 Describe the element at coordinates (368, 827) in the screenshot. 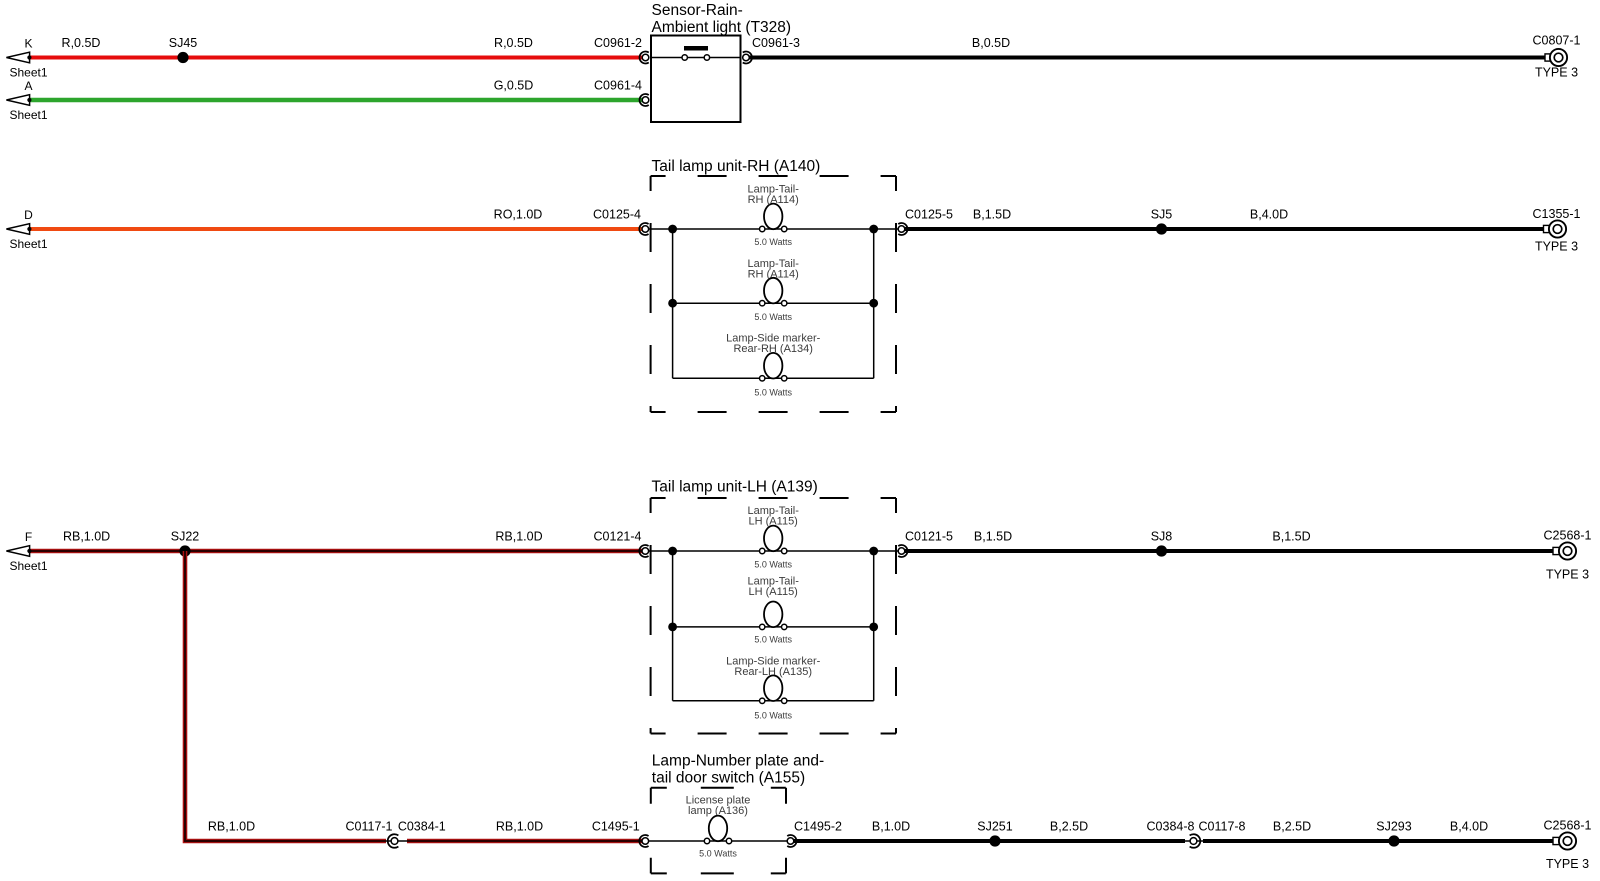

I see `svg-text: C0117-1` at that location.